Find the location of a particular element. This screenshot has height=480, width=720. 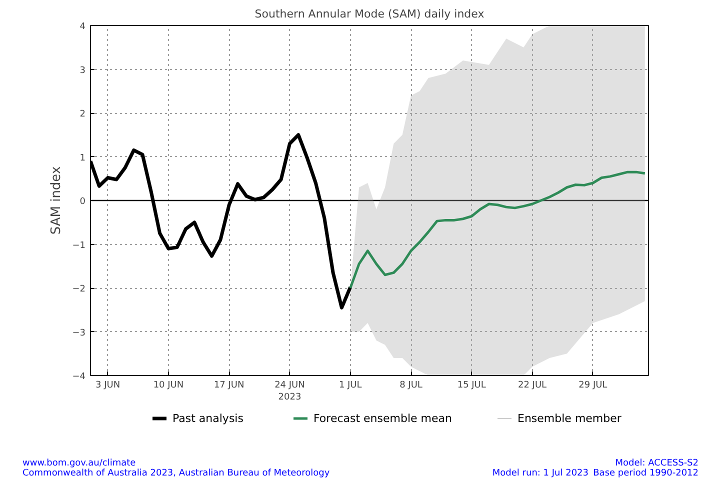

y-tick-label: −1 is located at coordinates (79, 245).